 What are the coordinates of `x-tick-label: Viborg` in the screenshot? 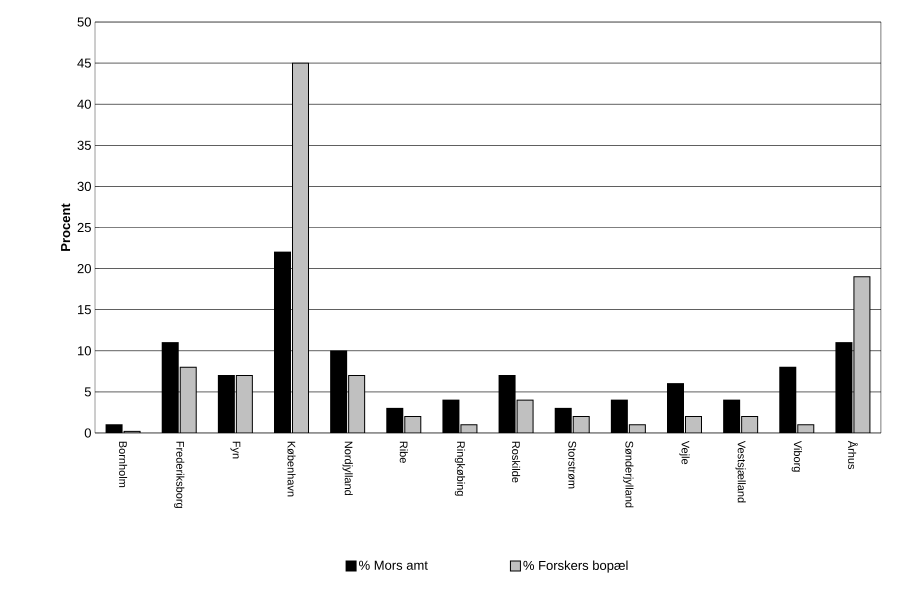 It's located at (797, 456).